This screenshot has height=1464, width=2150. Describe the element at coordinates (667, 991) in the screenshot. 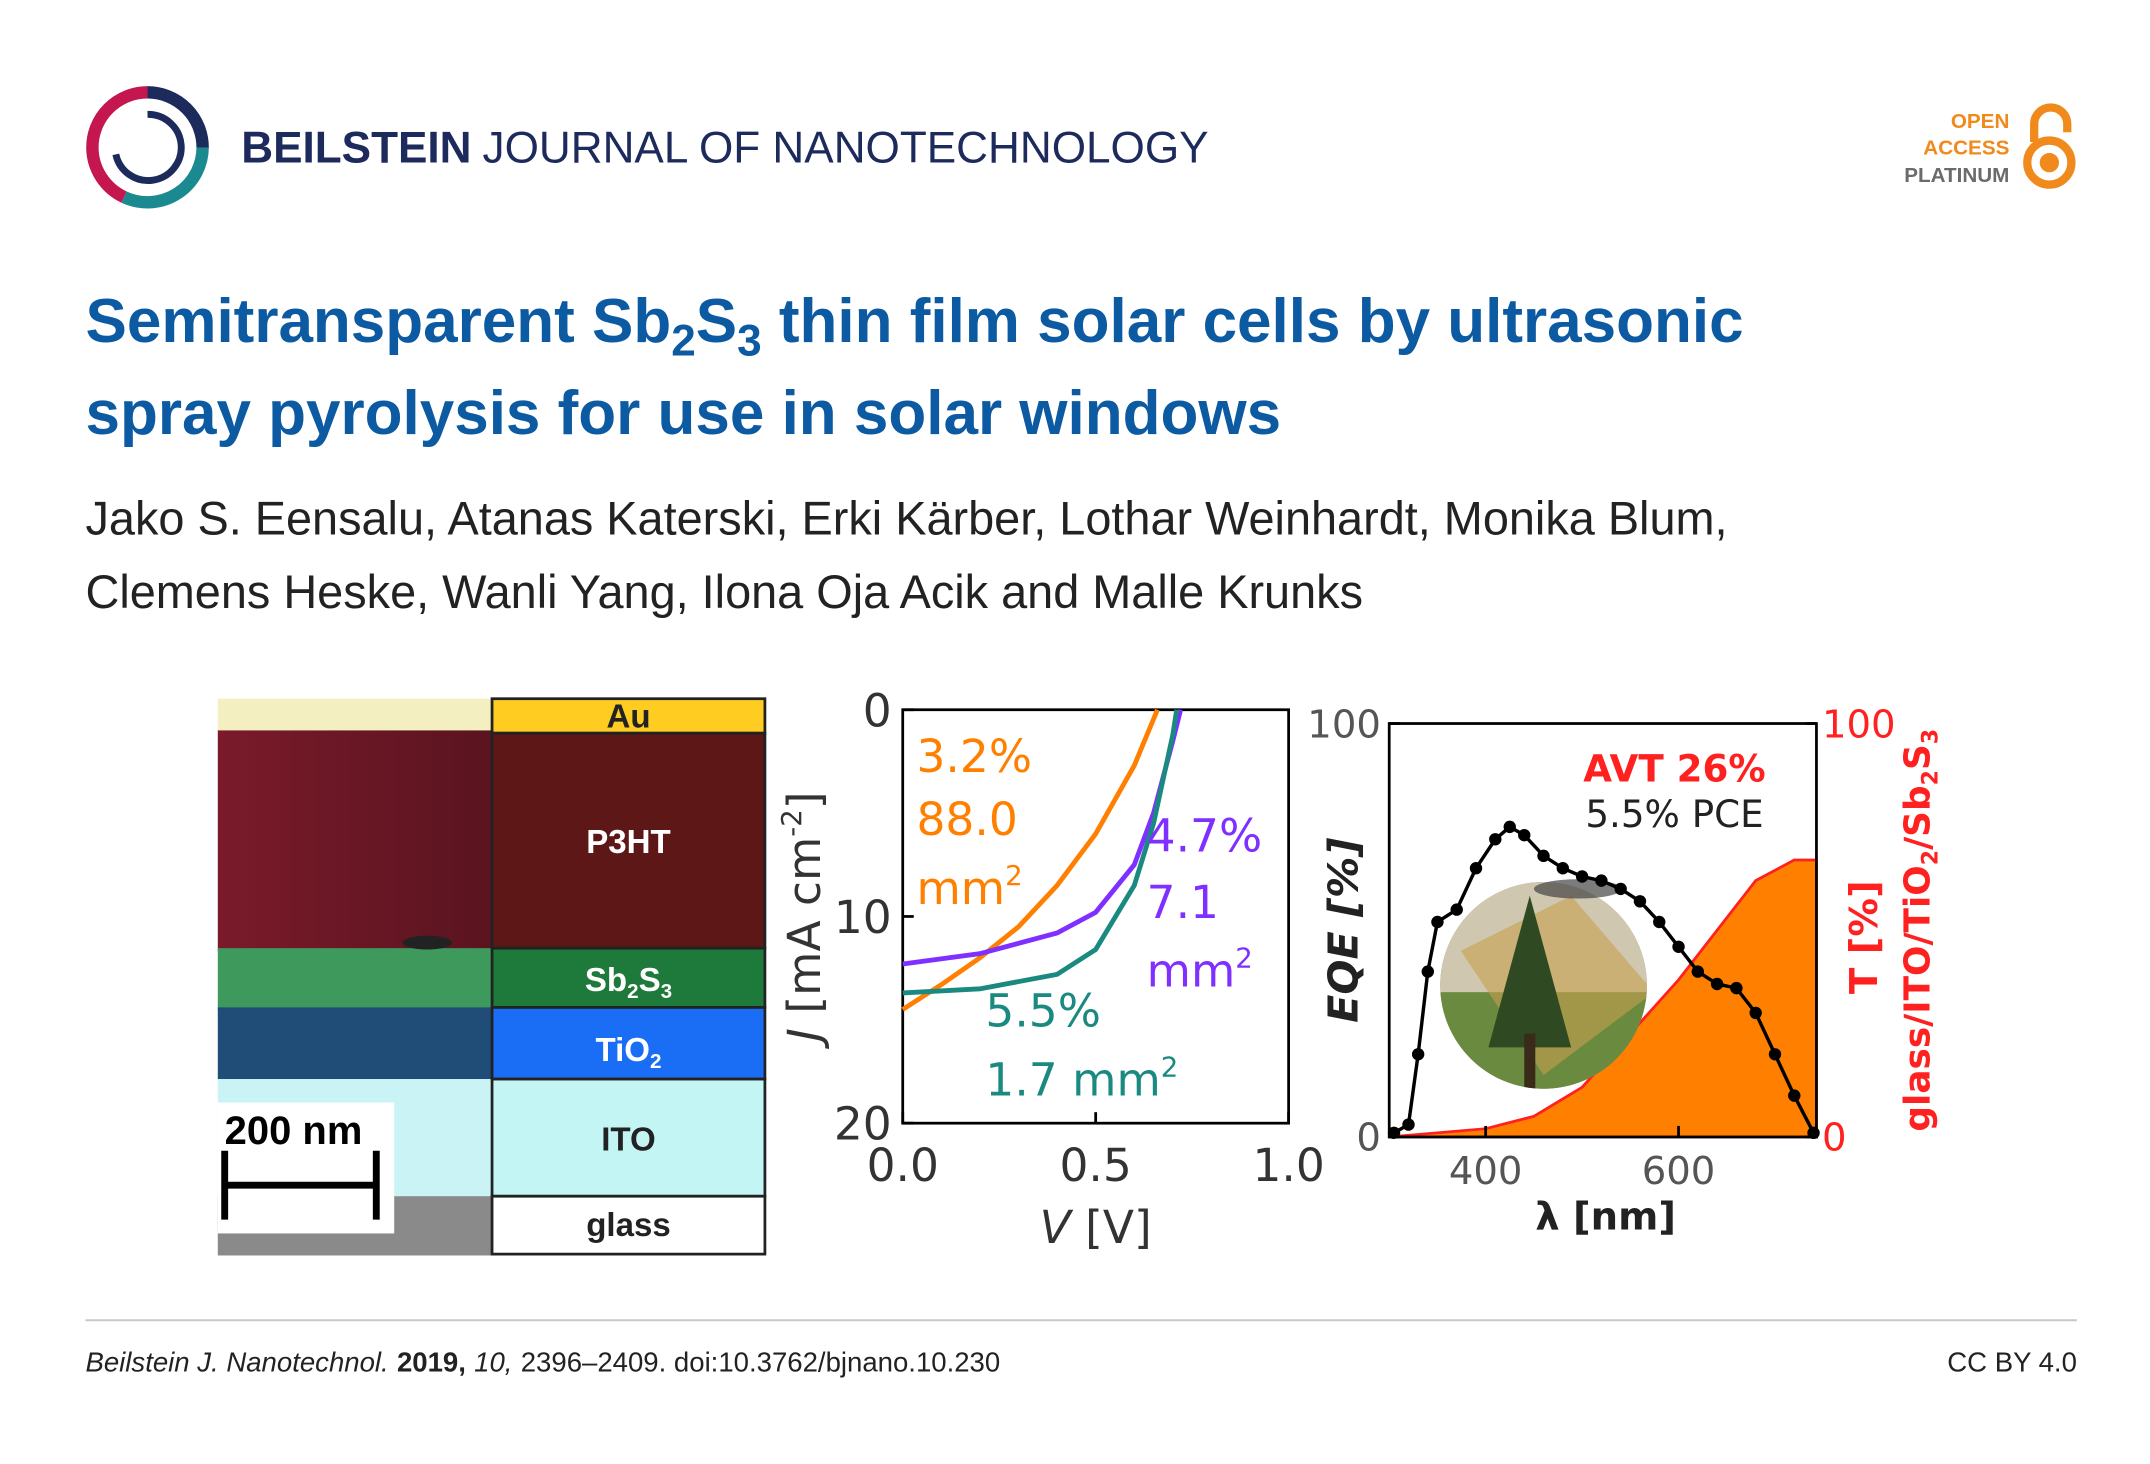

I see `layer-sub: 3` at that location.